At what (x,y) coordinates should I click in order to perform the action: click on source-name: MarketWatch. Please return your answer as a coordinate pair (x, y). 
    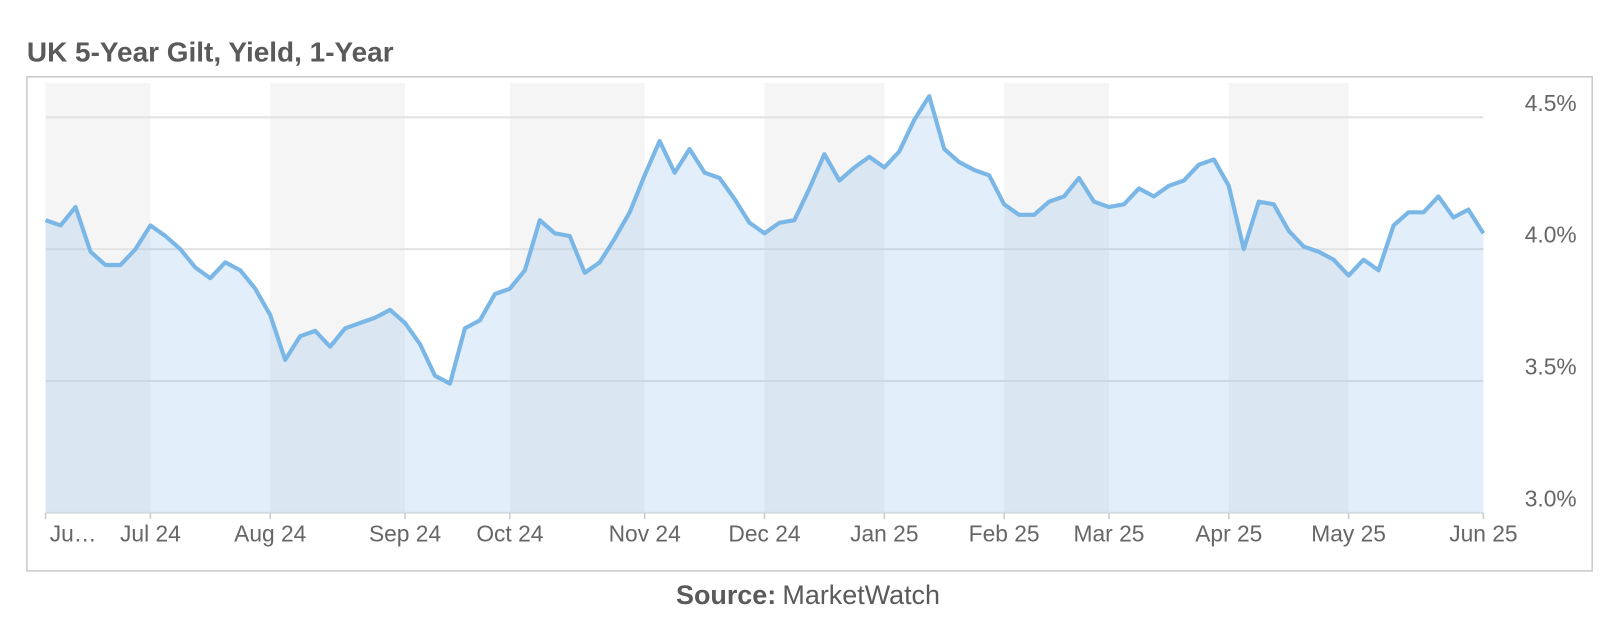
    Looking at the image, I should click on (861, 595).